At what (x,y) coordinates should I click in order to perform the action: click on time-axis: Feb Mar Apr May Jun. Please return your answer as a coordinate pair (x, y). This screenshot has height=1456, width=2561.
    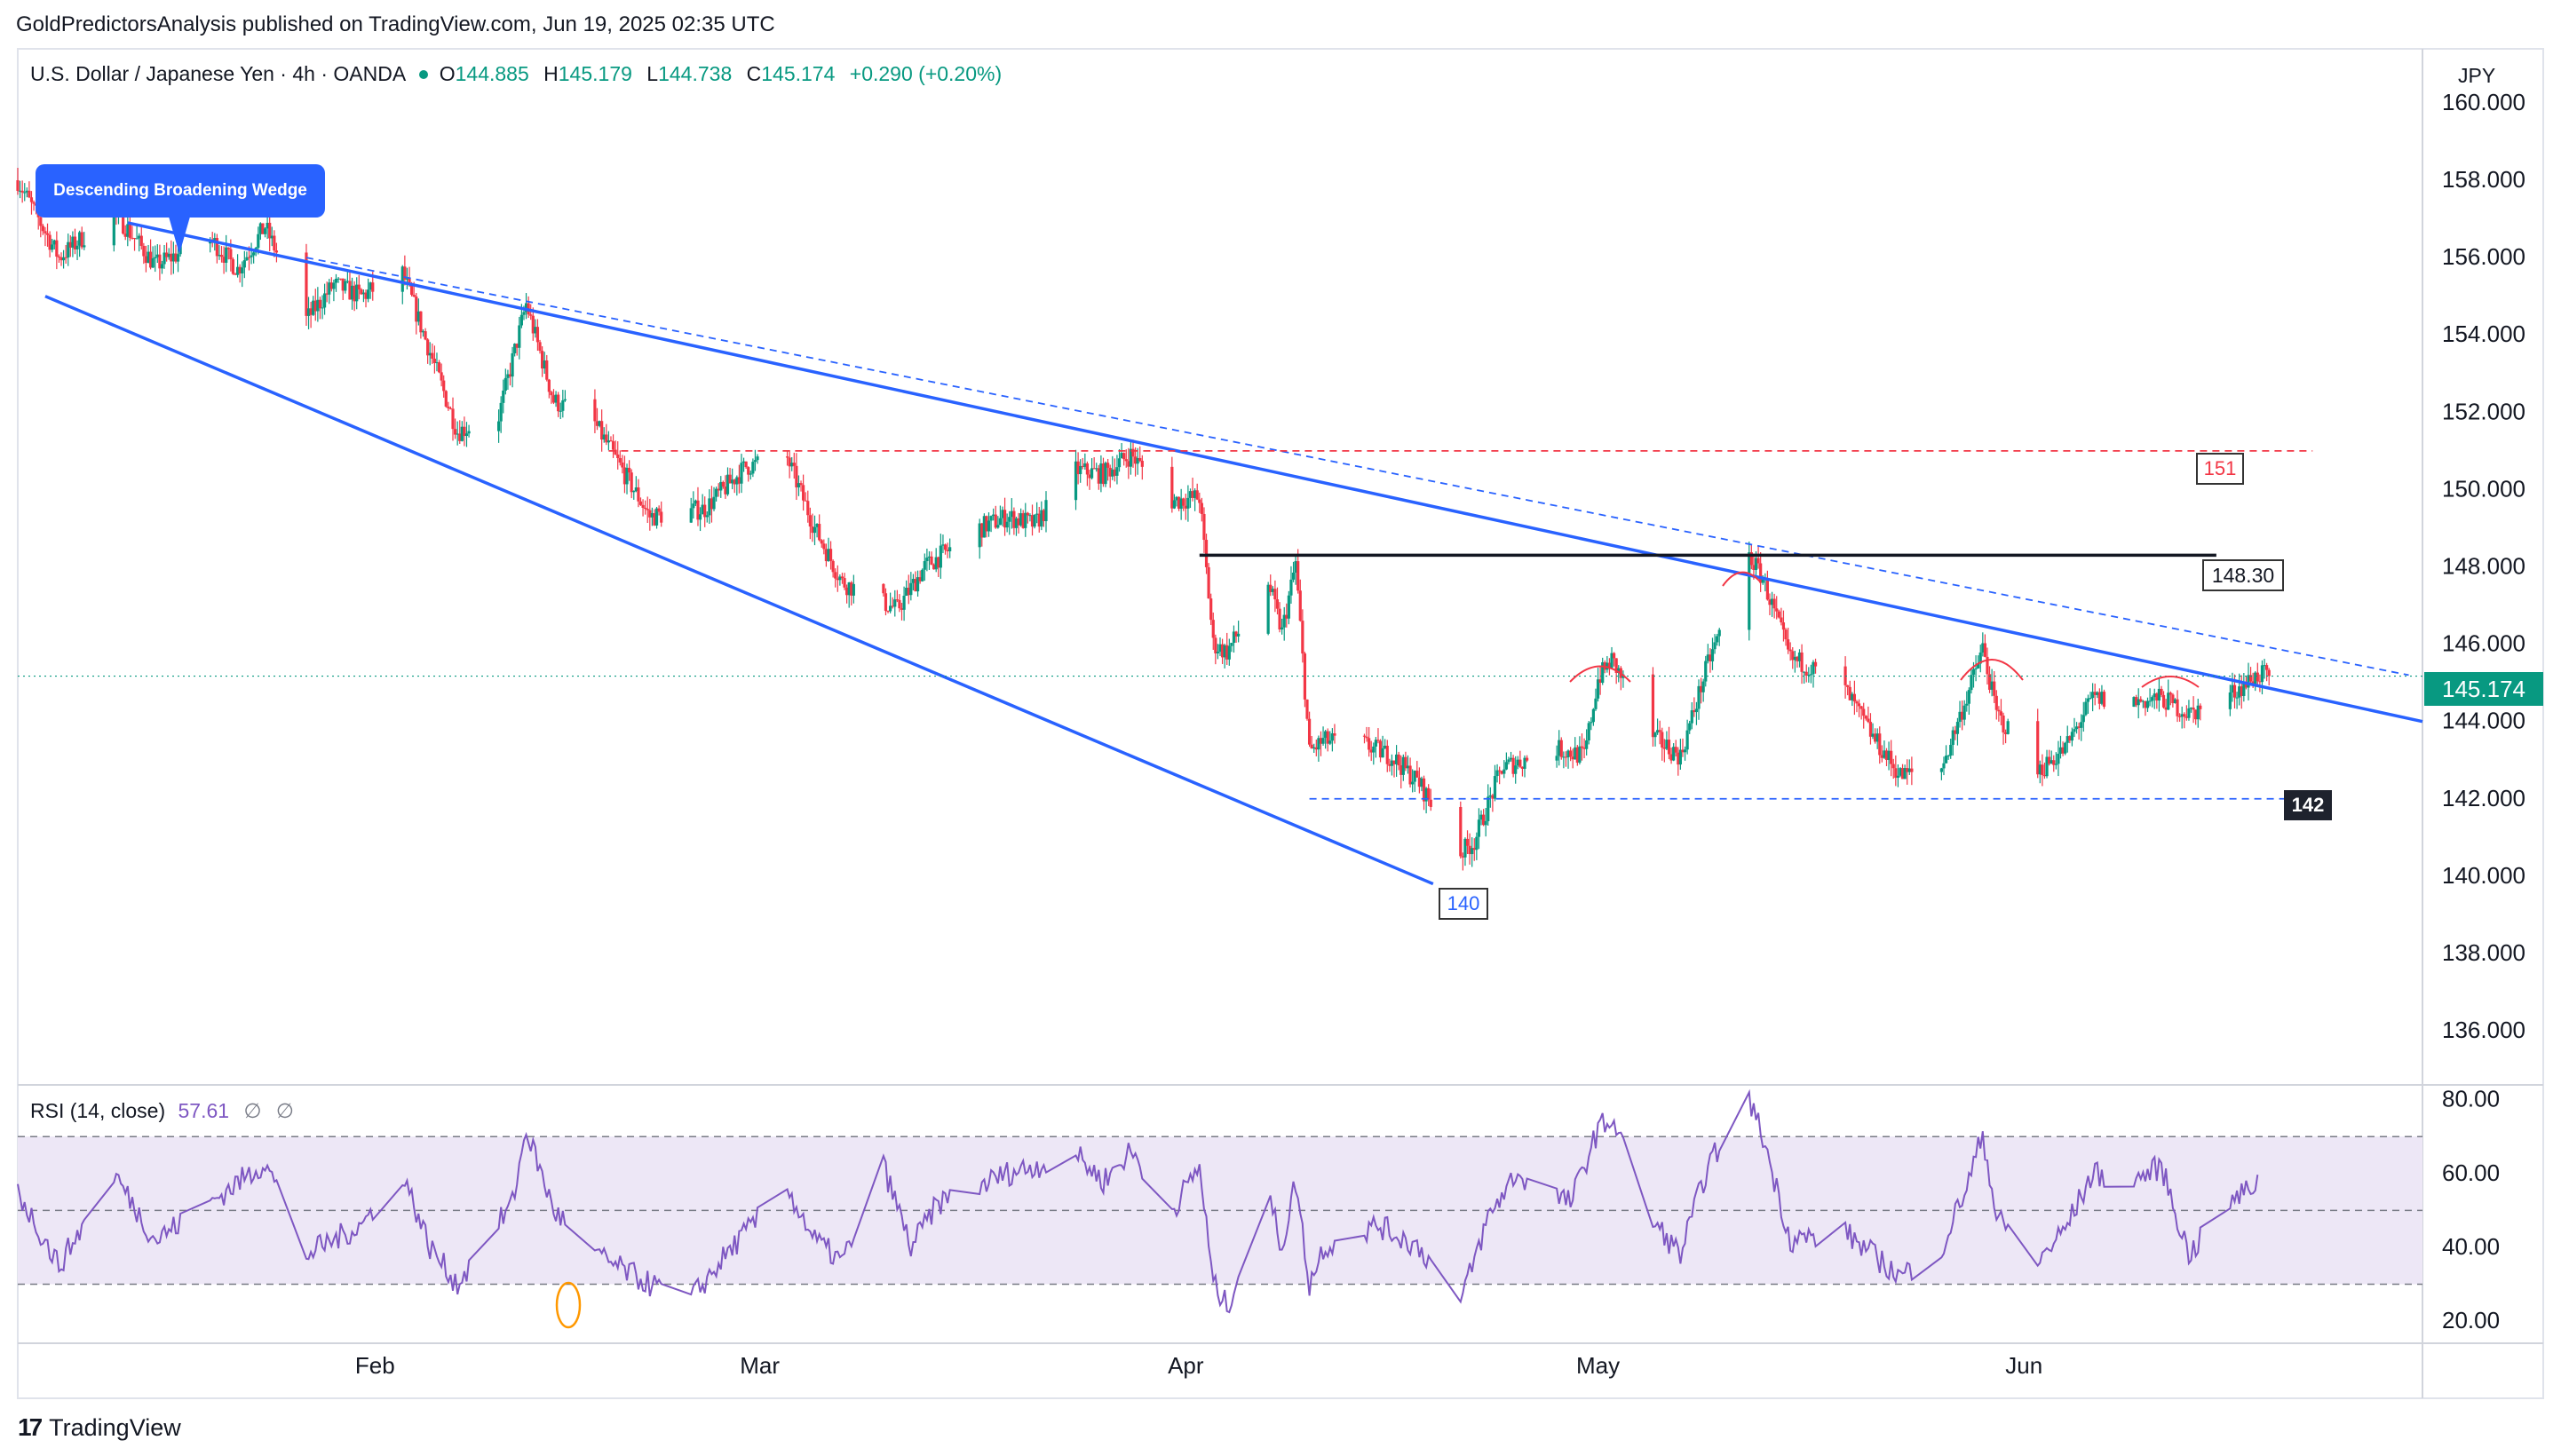
    Looking at the image, I should click on (1199, 1365).